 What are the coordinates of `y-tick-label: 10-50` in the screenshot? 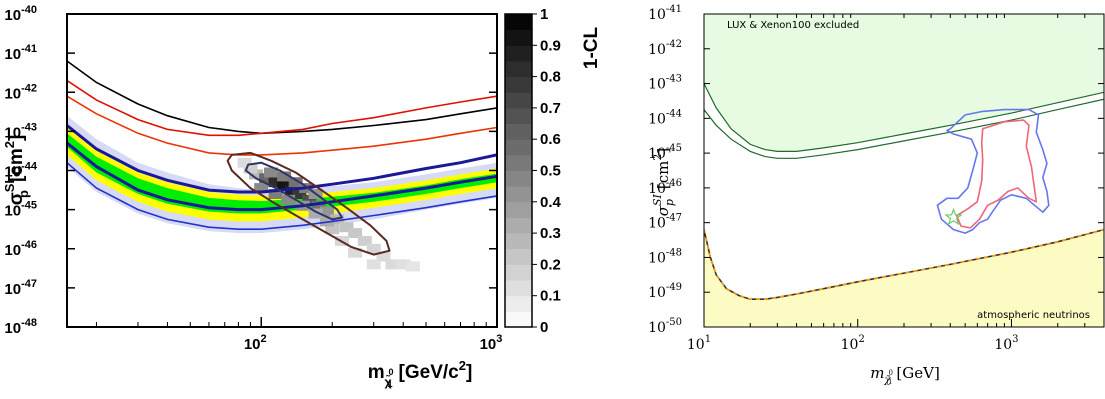 It's located at (665, 326).